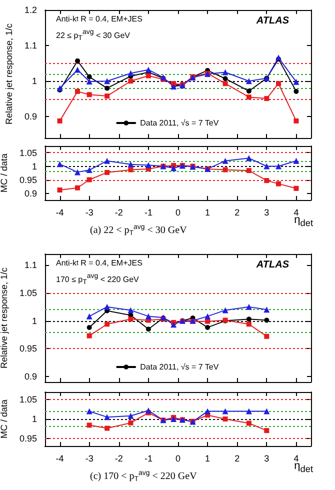  I want to click on y-tick-label: 1.2, so click(30, 10).